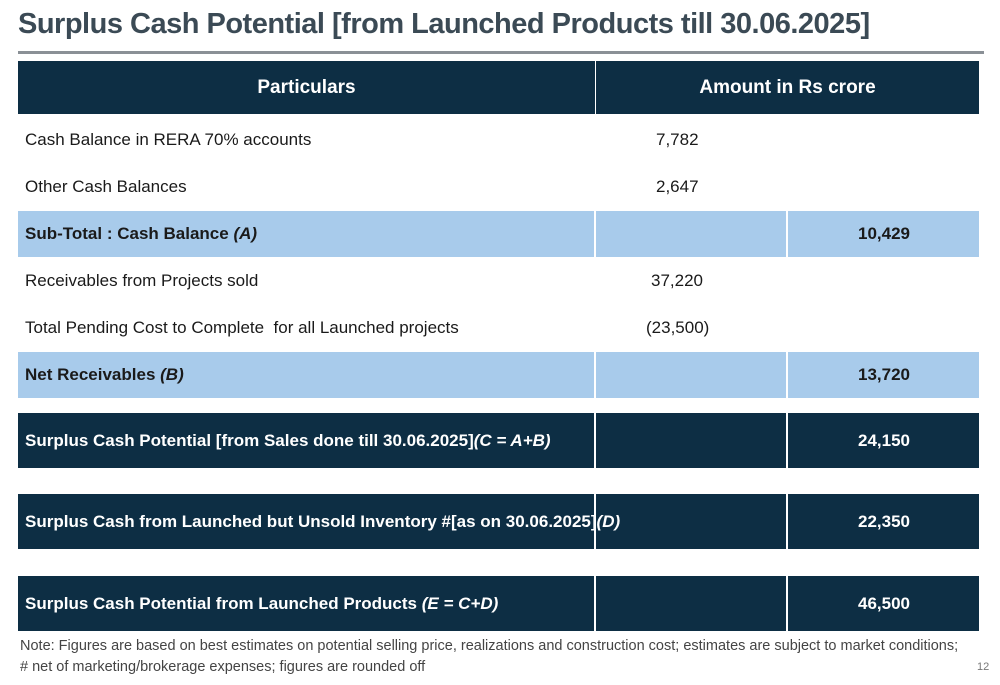 The image size is (1000, 685). What do you see at coordinates (512, 440) in the screenshot?
I see `row-label-tag: (C = A+B)` at bounding box center [512, 440].